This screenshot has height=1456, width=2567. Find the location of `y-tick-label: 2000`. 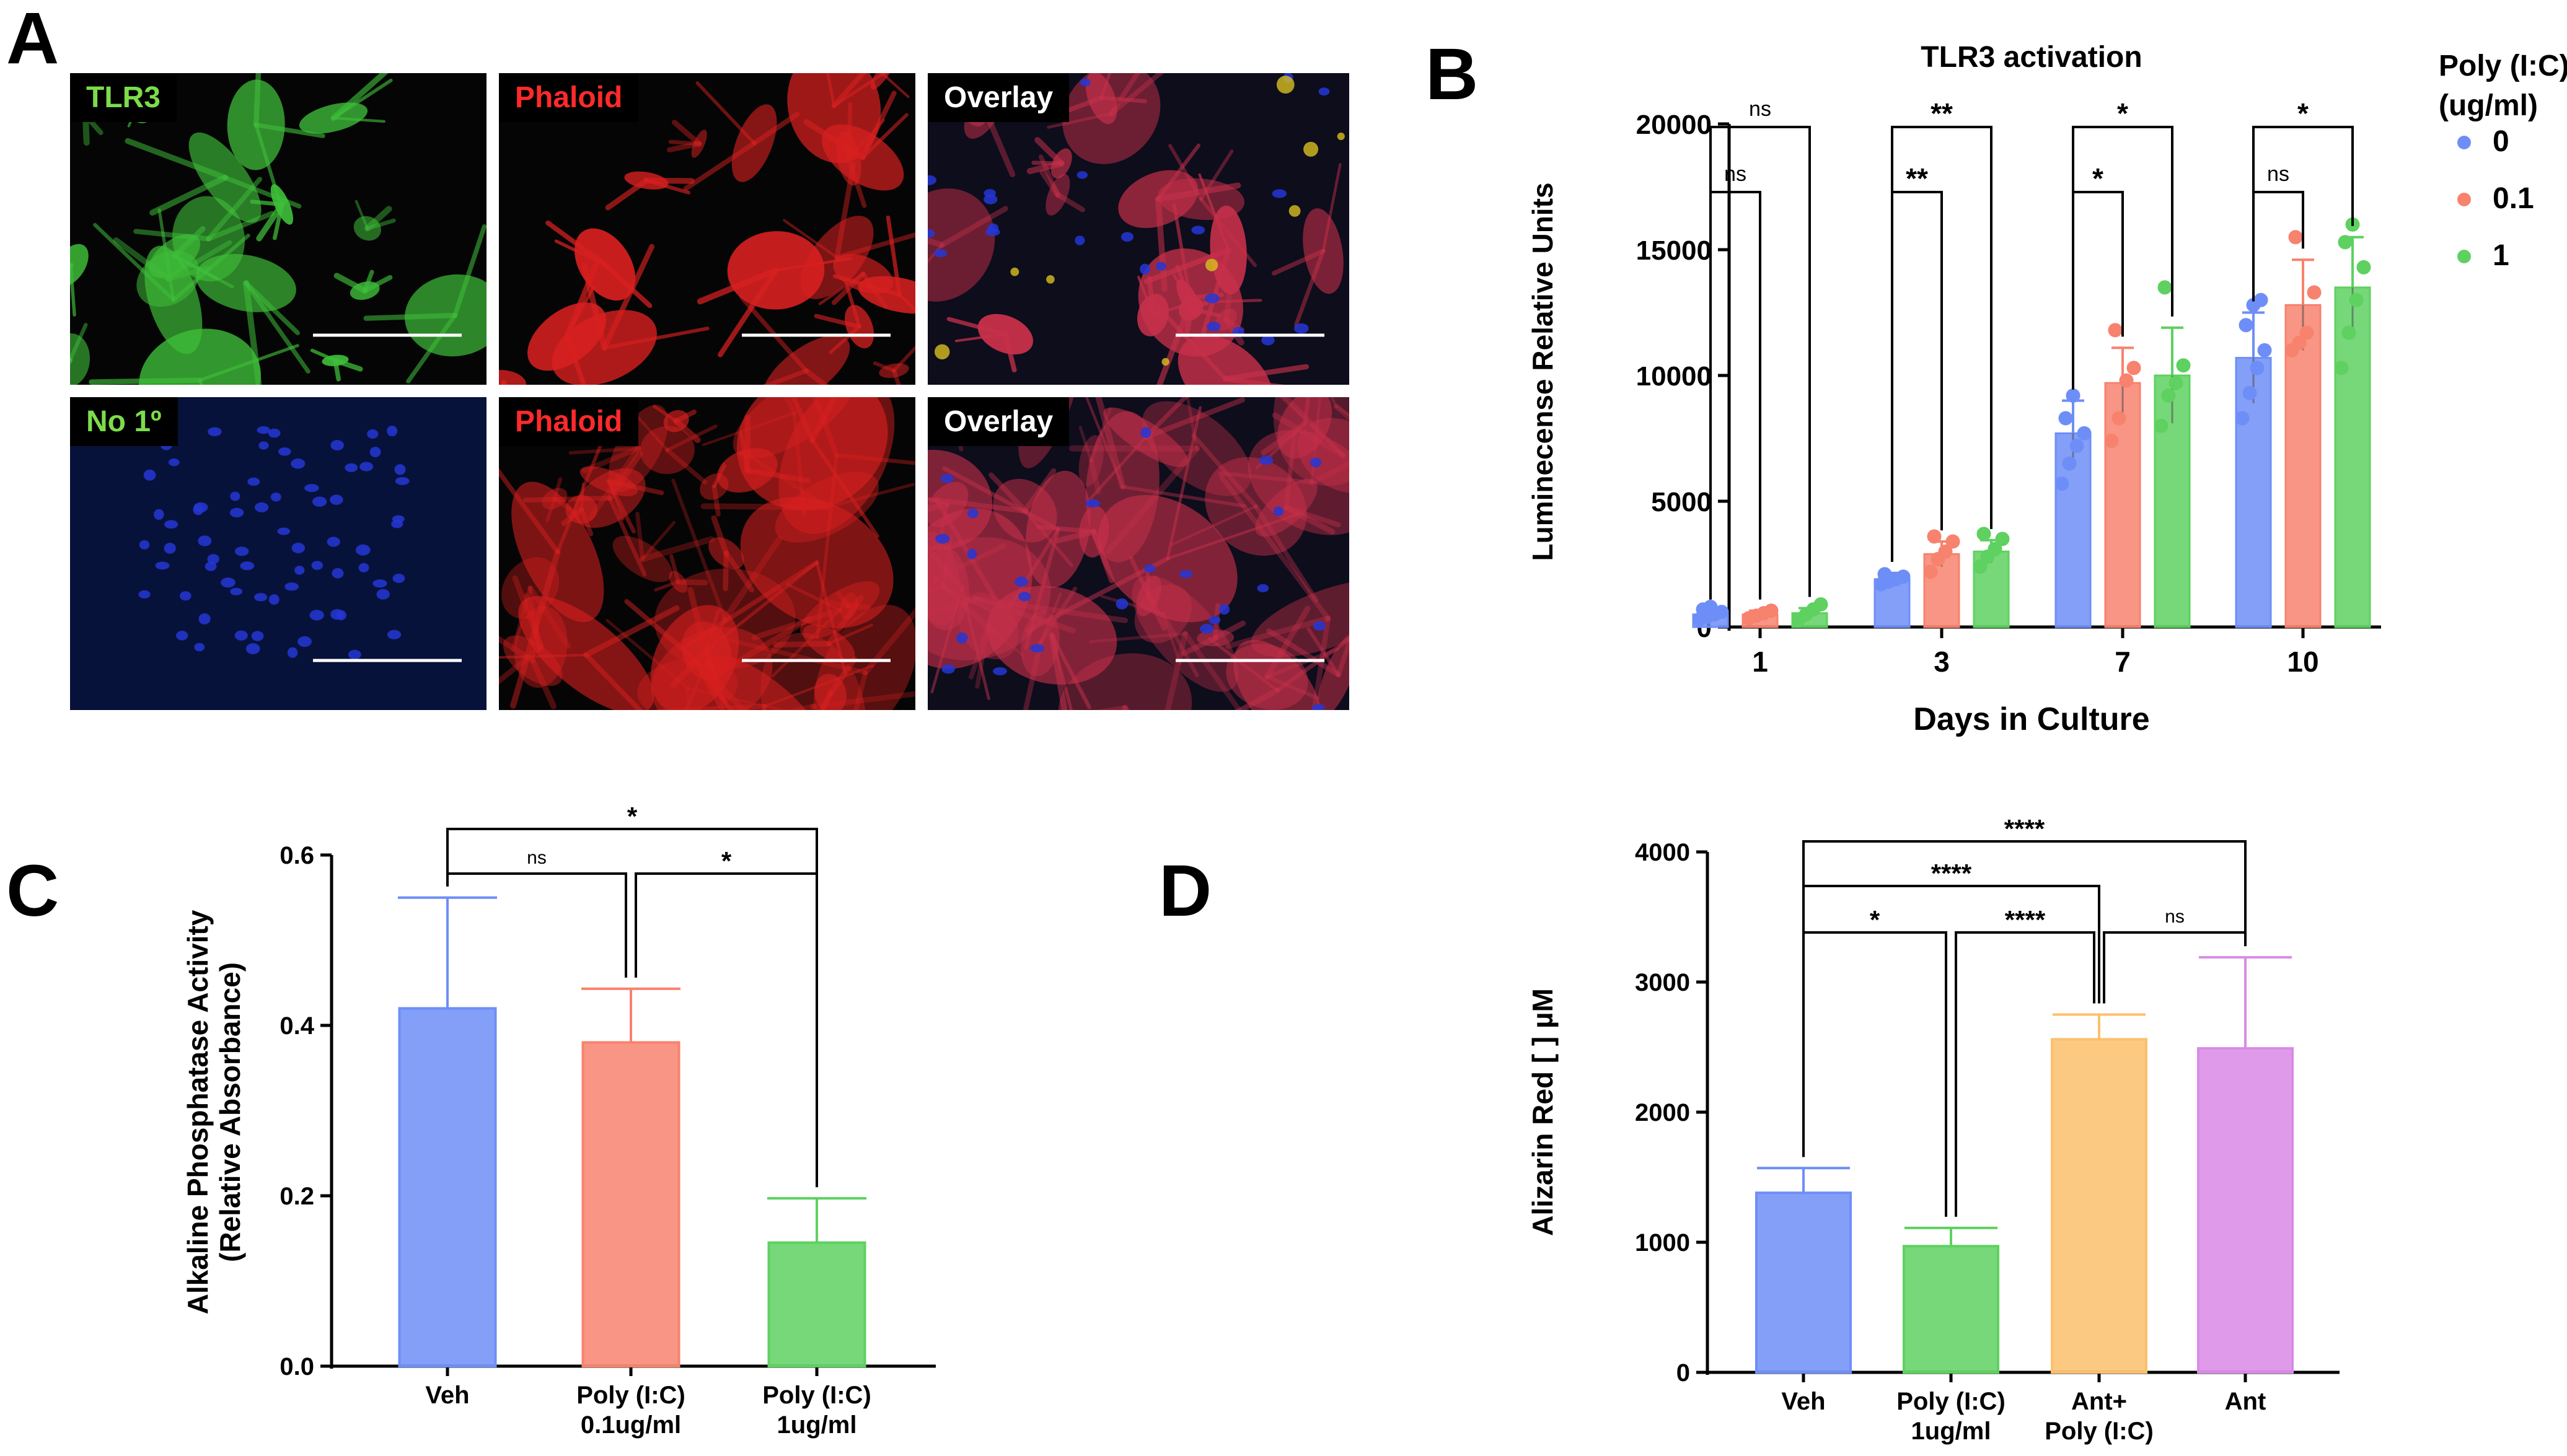

y-tick-label: 2000 is located at coordinates (1663, 1112).